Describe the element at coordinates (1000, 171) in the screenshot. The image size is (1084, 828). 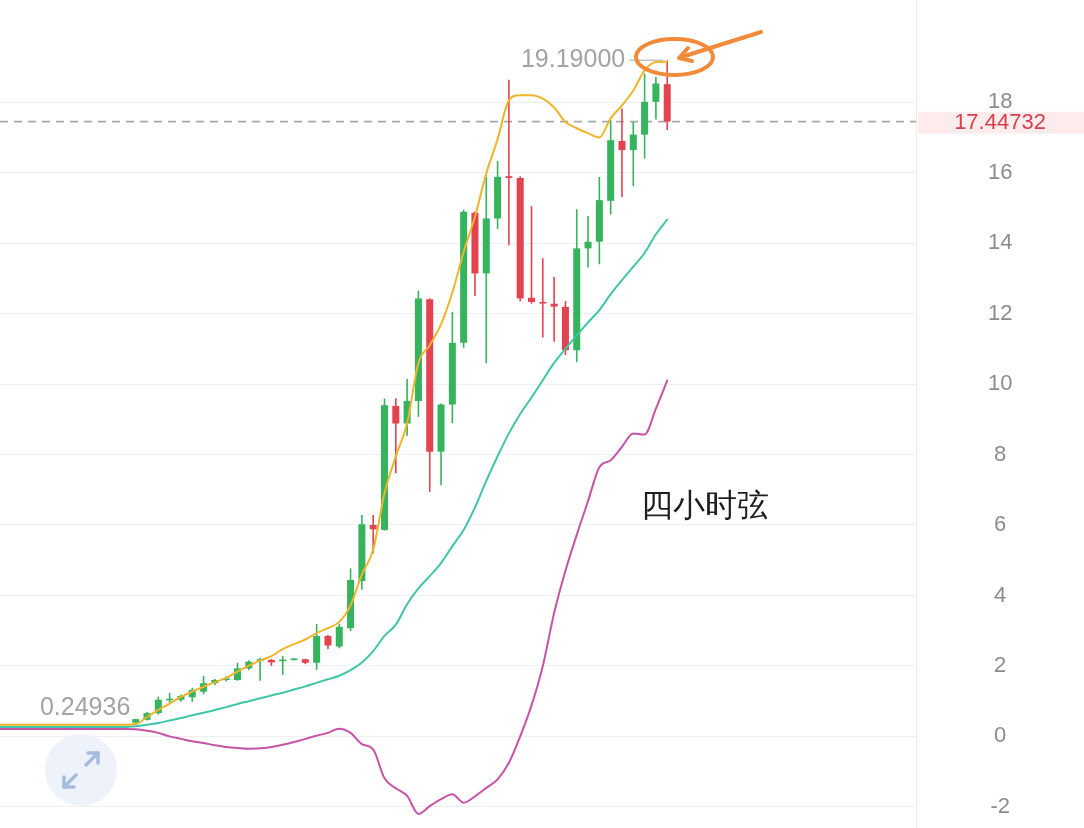
I see `y-tick-label: 16` at that location.